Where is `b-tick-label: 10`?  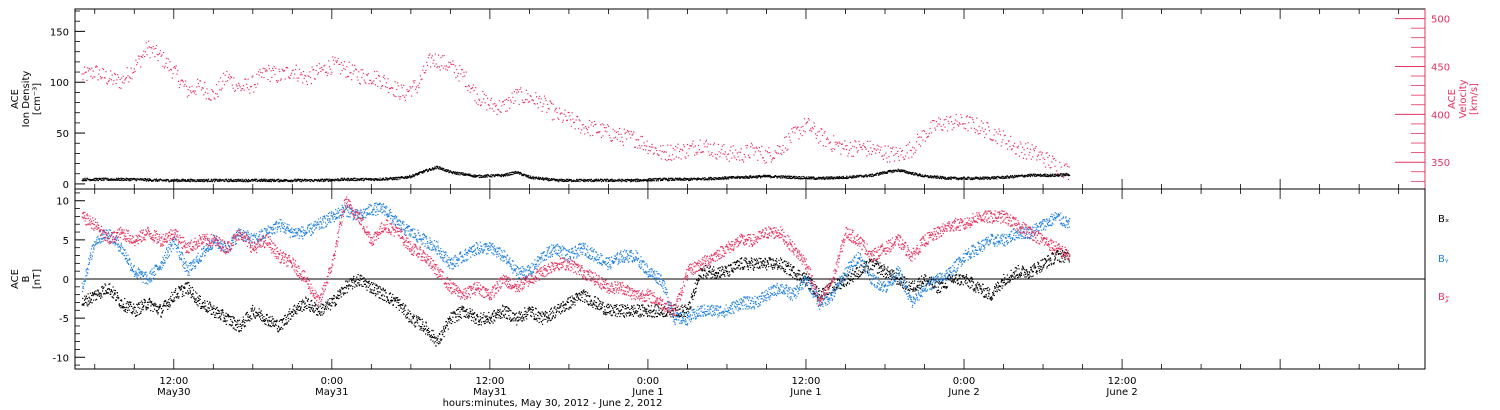 b-tick-label: 10 is located at coordinates (62, 202).